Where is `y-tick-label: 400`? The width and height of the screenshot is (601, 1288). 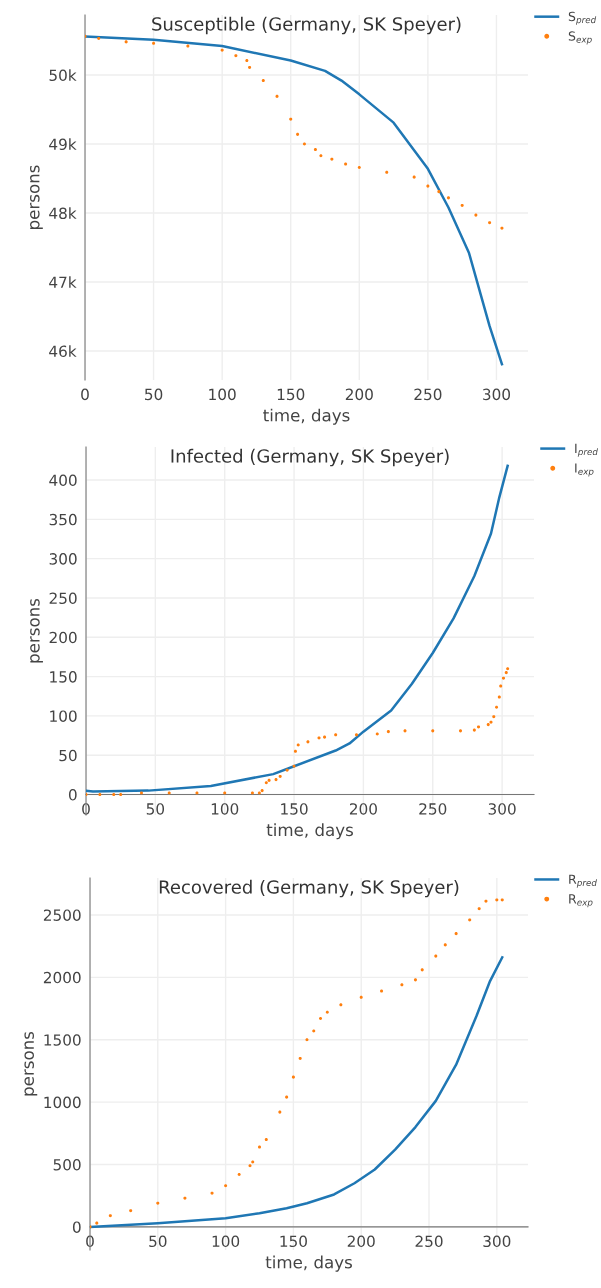 y-tick-label: 400 is located at coordinates (63, 480).